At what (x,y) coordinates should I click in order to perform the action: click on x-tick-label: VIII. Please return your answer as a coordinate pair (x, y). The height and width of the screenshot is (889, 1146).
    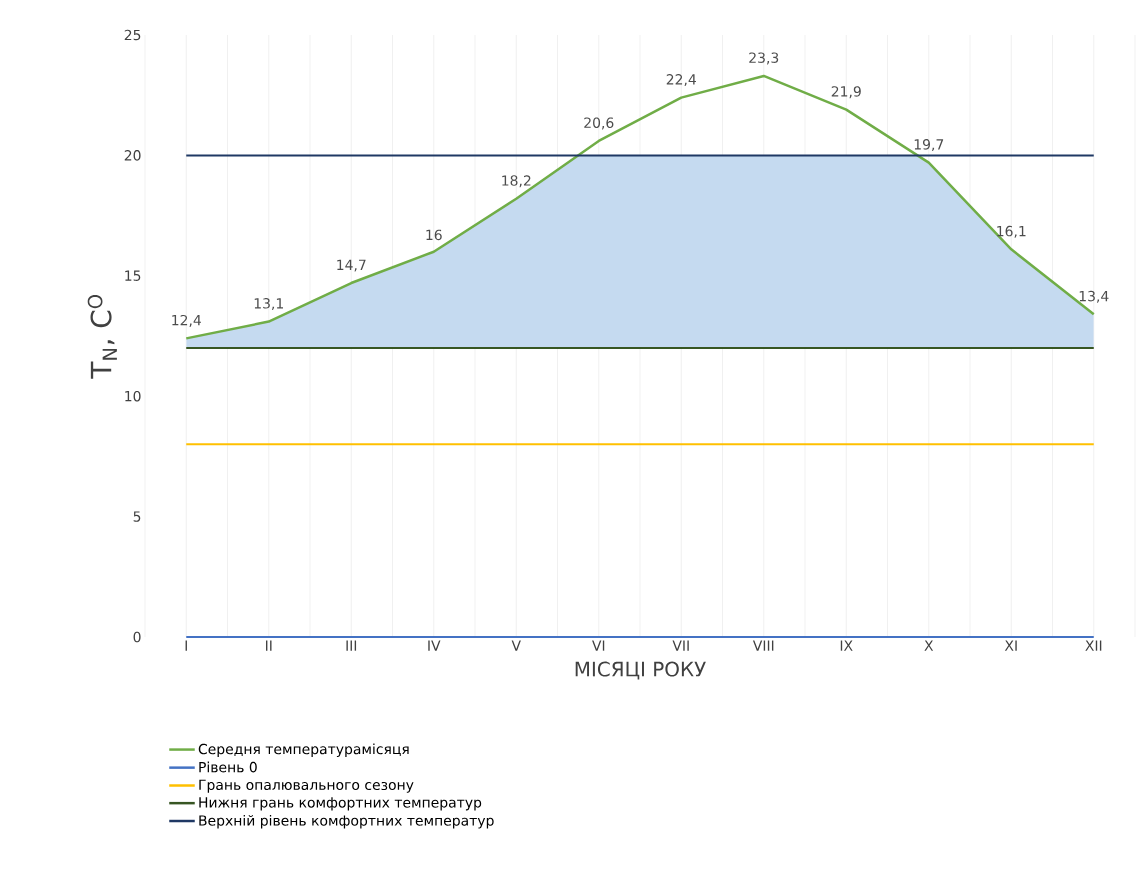
    Looking at the image, I should click on (763, 645).